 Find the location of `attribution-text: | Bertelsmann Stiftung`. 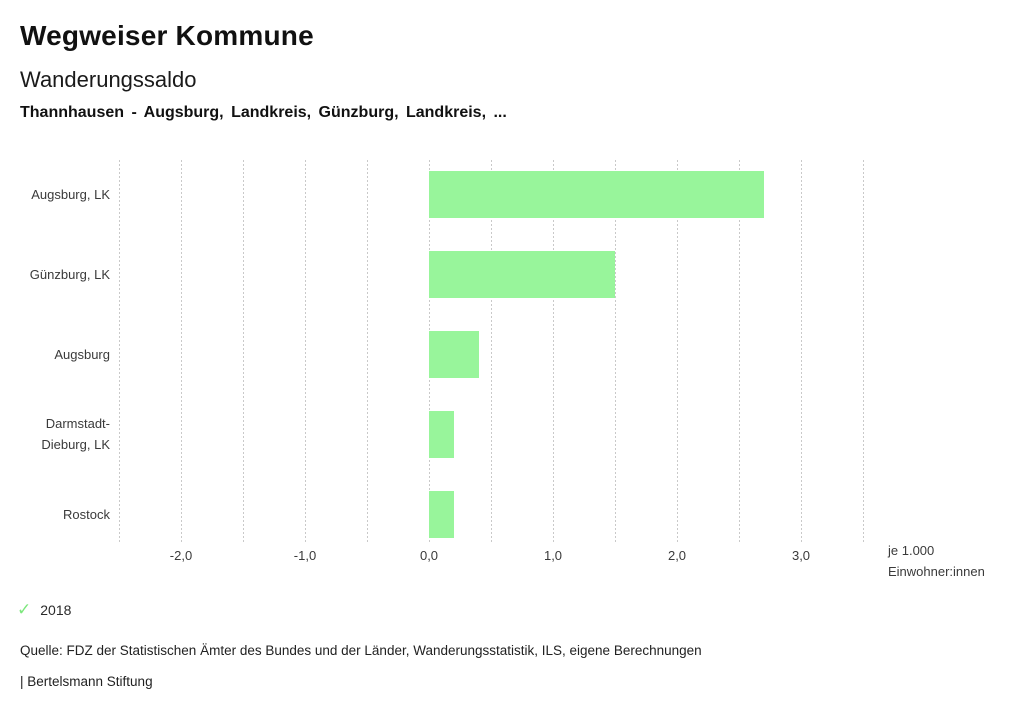

attribution-text: | Bertelsmann Stiftung is located at coordinates (86, 681).